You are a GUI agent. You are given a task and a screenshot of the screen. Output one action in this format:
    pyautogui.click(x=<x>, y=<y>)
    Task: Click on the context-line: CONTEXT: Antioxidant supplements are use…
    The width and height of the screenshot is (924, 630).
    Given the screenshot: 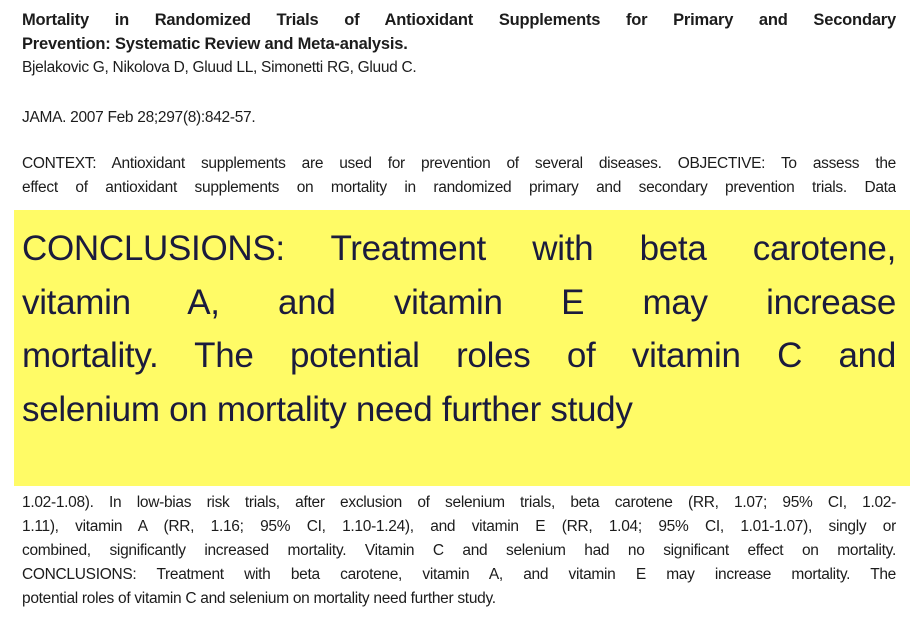 What is the action you would take?
    pyautogui.click(x=459, y=163)
    